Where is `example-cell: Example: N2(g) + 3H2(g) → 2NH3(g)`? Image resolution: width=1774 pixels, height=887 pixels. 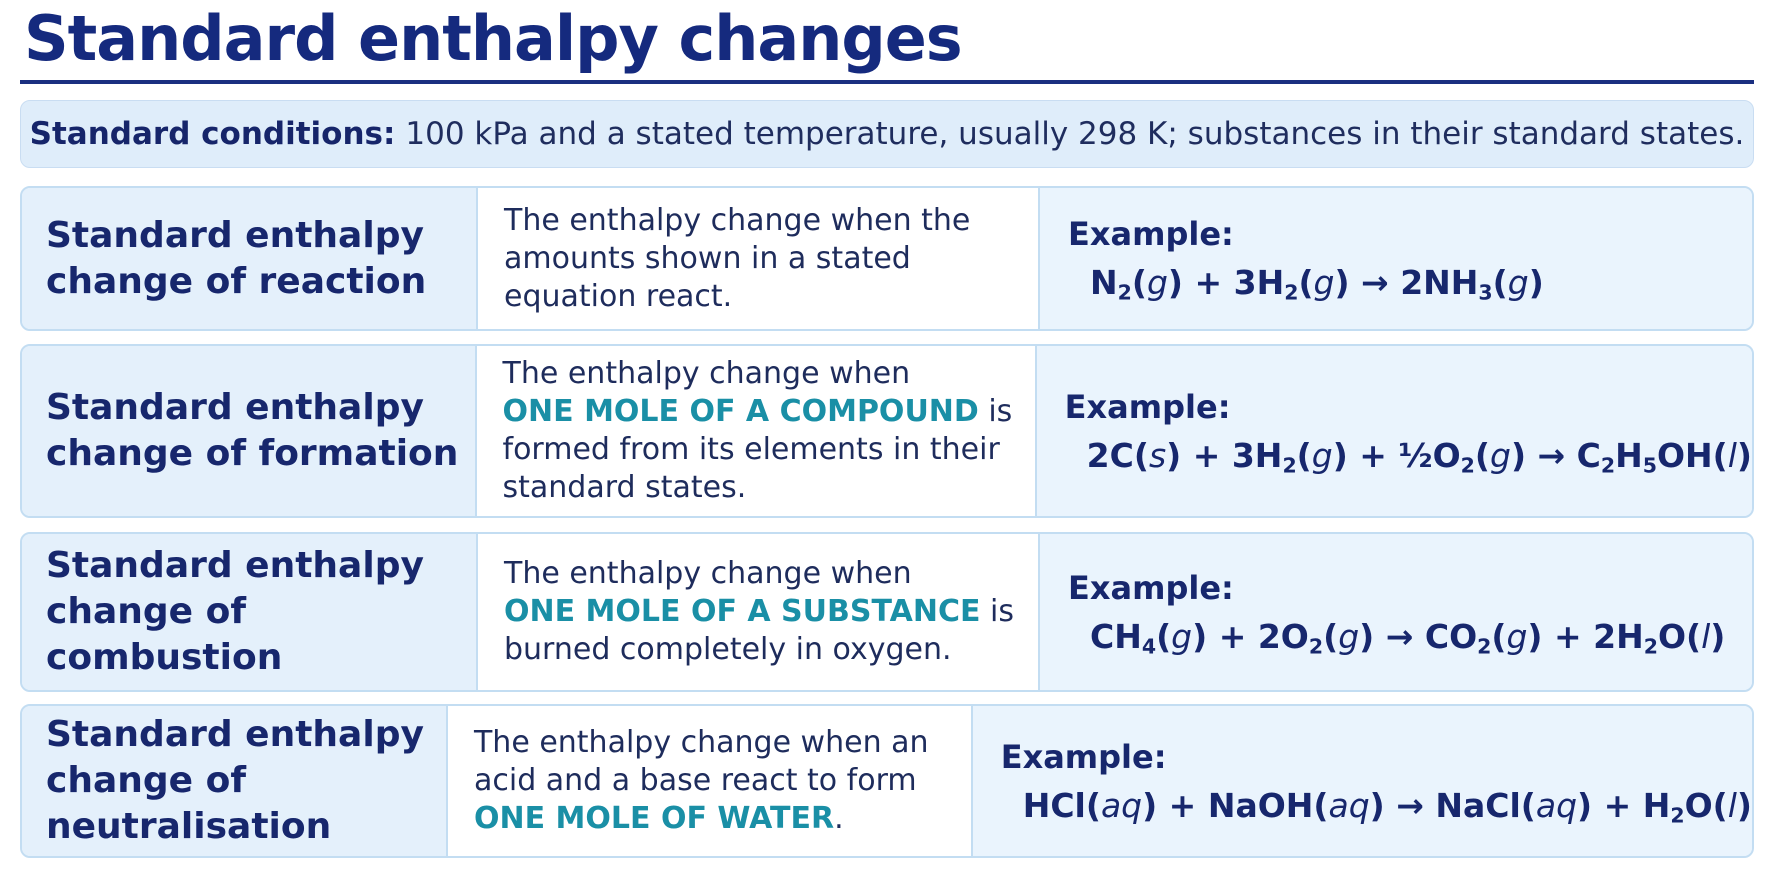 example-cell: Example: N2(g) + 3H2(g) → 2NH3(g) is located at coordinates (1396, 258).